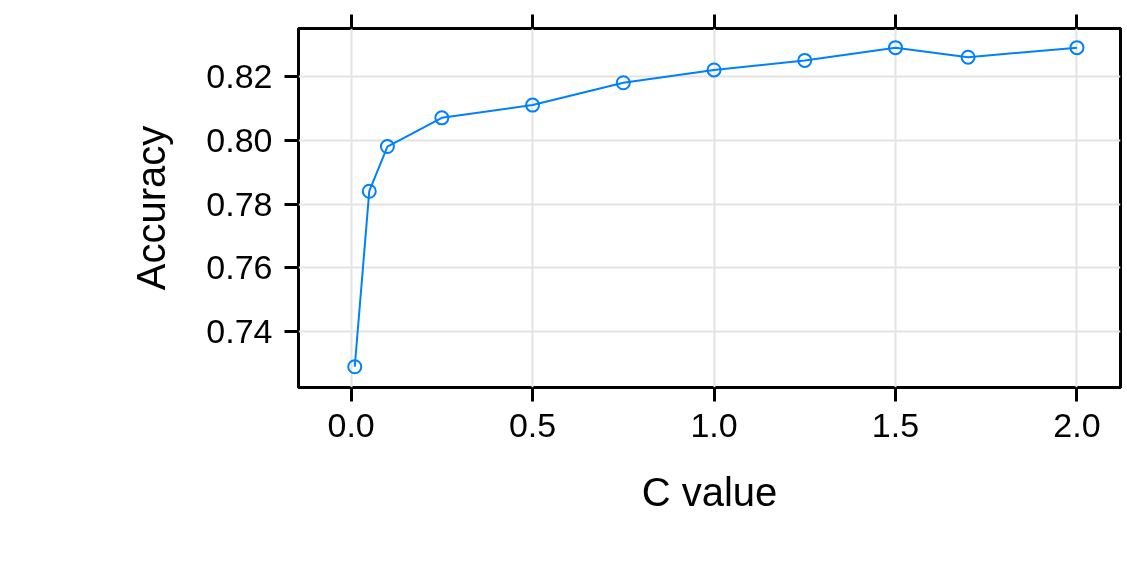 This screenshot has height=569, width=1127. I want to click on y-tick-label: 0.76, so click(239, 267).